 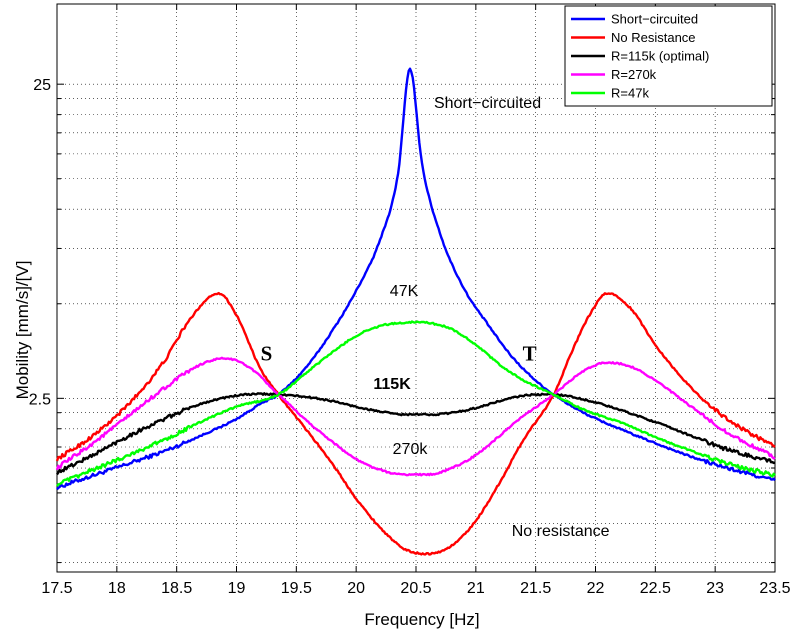 What do you see at coordinates (421, 619) in the screenshot?
I see `x-axis-label: Frequency [Hz]` at bounding box center [421, 619].